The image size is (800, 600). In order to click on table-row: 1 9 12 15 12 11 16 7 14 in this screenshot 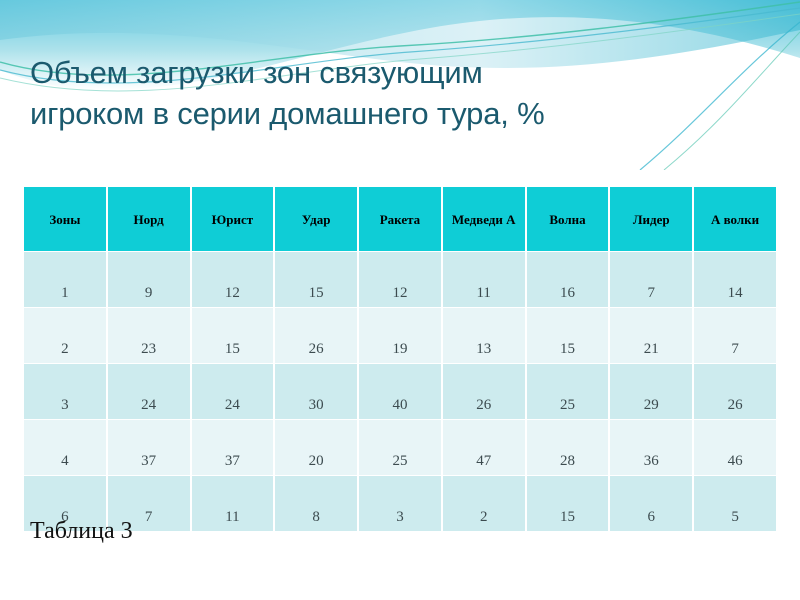, I will do `click(400, 279)`.